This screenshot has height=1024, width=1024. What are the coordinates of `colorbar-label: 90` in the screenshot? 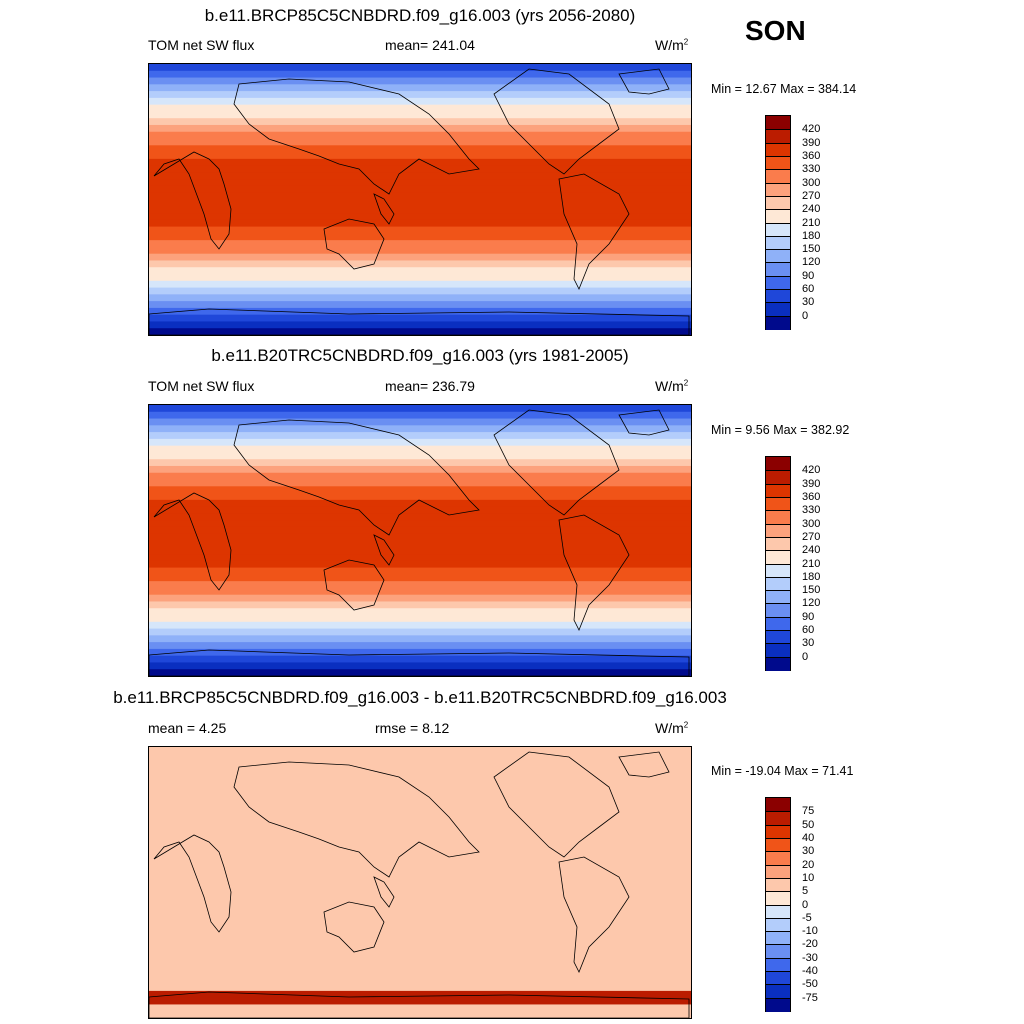 It's located at (808, 616).